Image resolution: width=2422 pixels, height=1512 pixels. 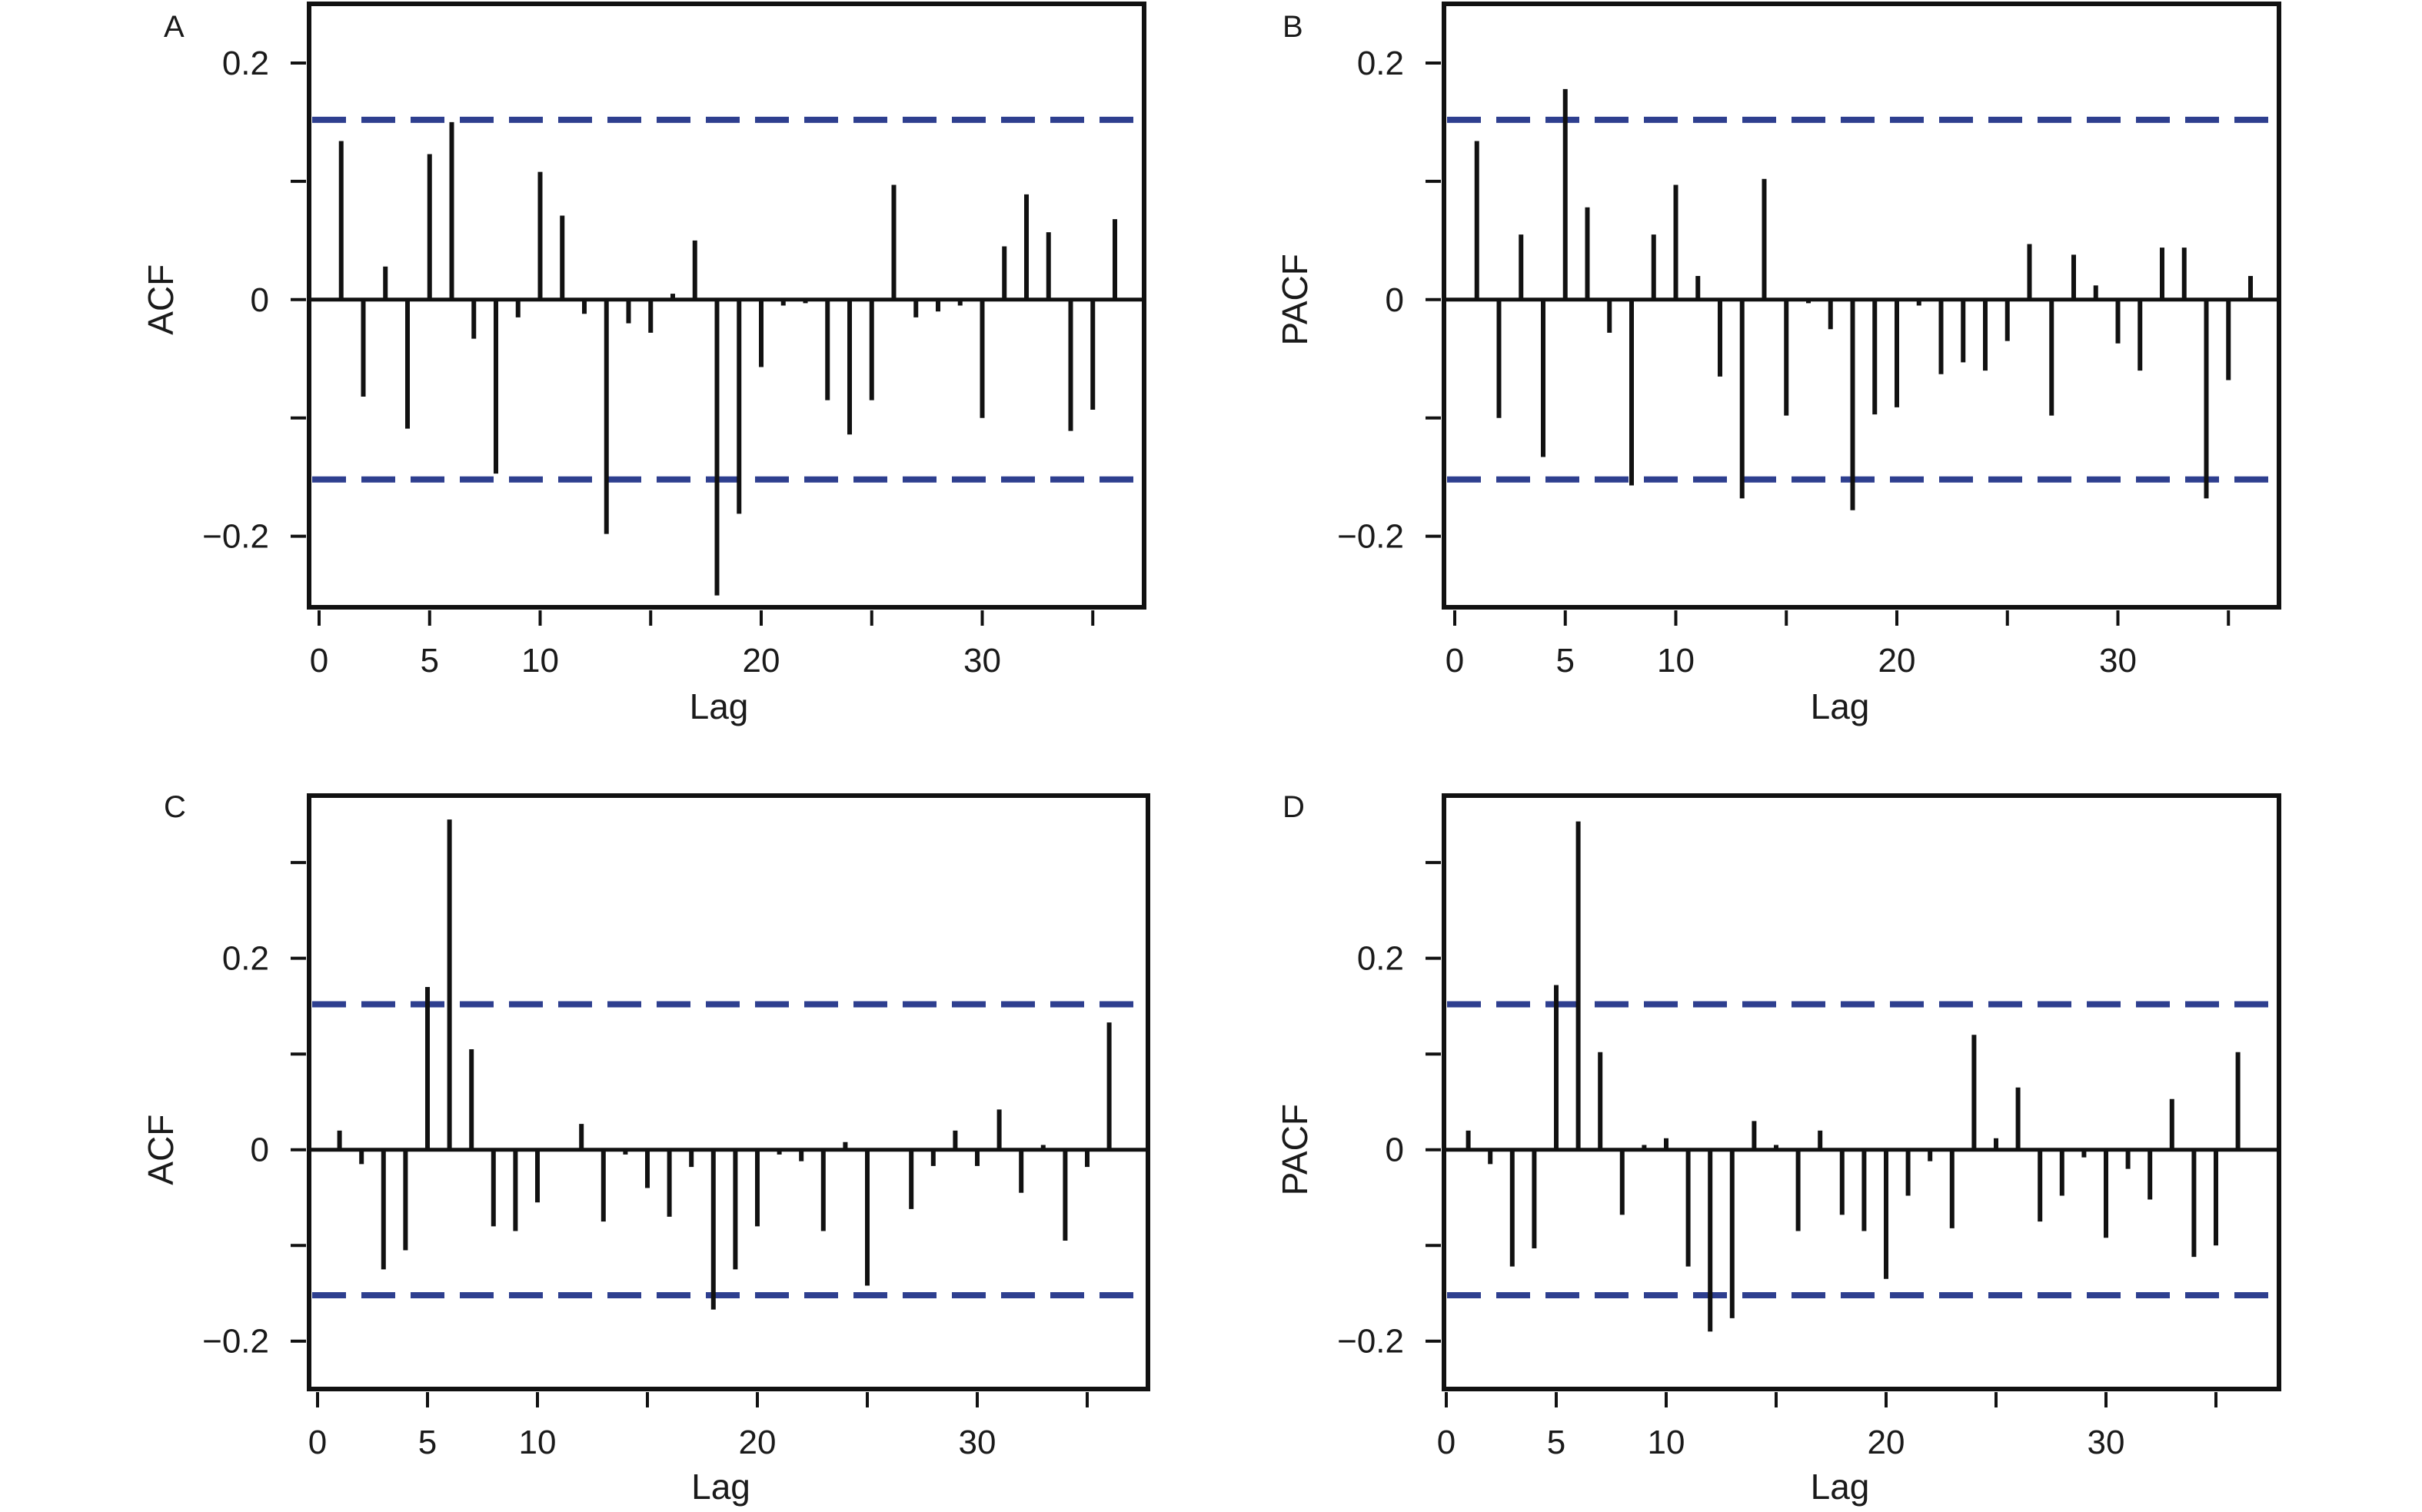 What do you see at coordinates (175, 807) in the screenshot?
I see `panel-letter: C` at bounding box center [175, 807].